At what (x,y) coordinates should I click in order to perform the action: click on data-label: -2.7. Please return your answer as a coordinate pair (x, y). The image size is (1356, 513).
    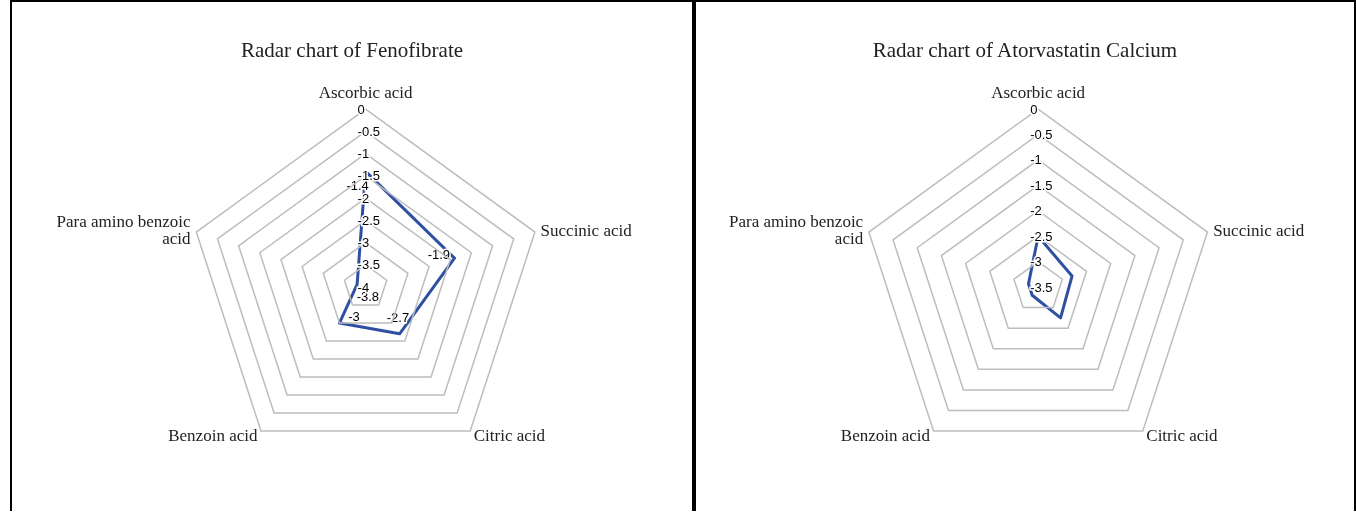
    Looking at the image, I should click on (398, 318).